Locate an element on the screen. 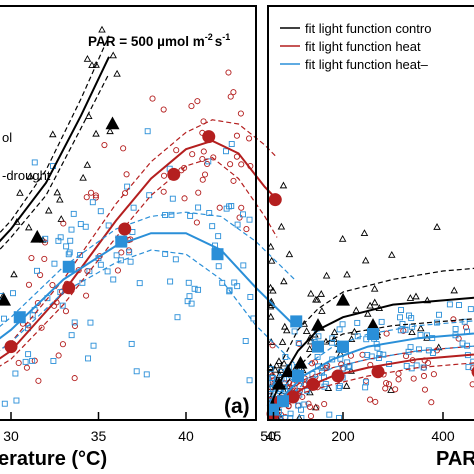 This screenshot has width=474, height=474. legend-label-control: fit light function contro is located at coordinates (368, 28).